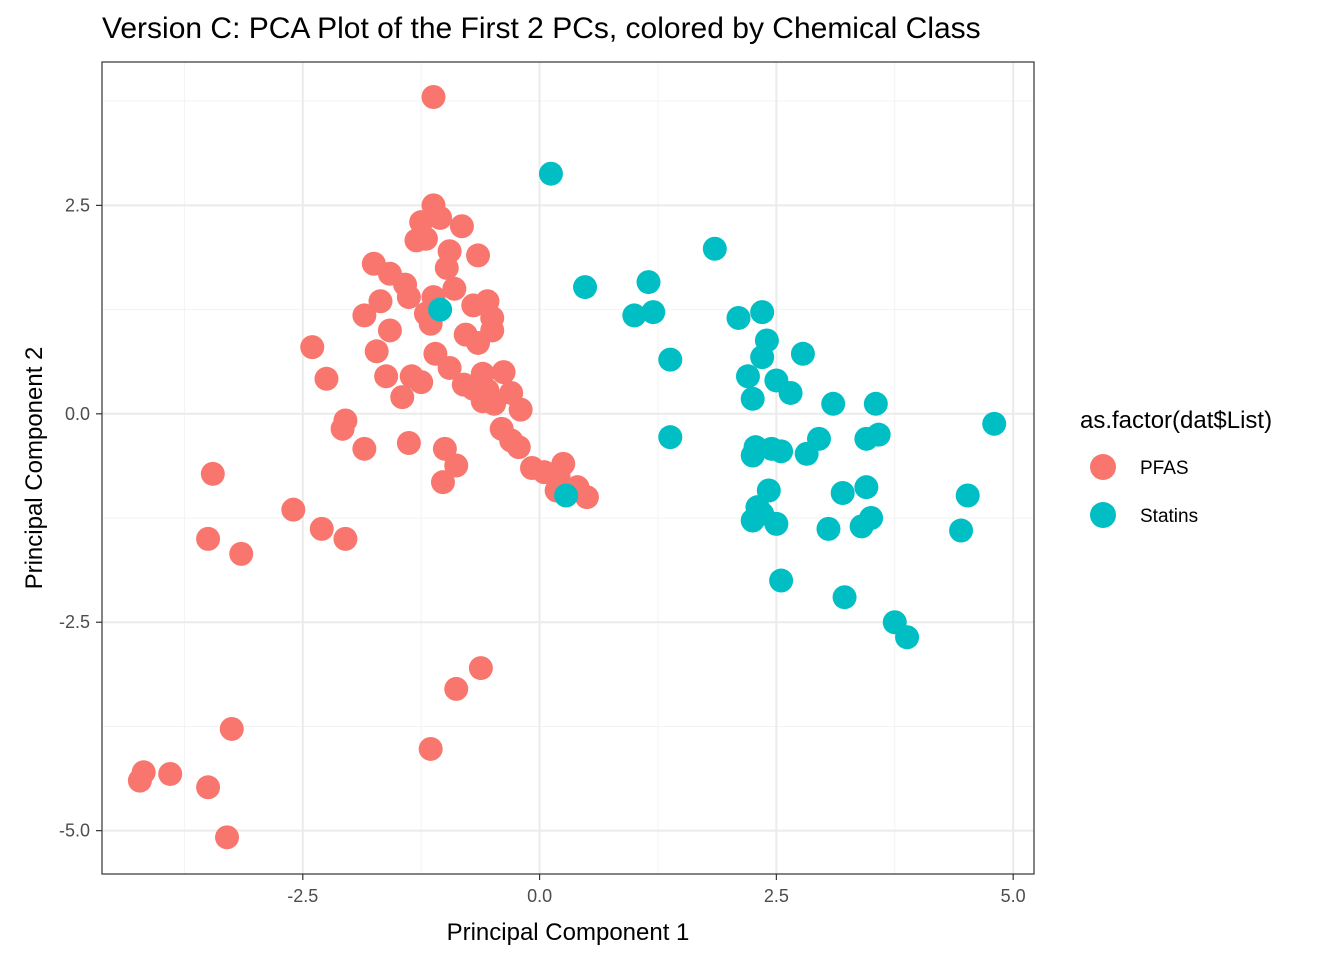  Describe the element at coordinates (74, 622) in the screenshot. I see `y-tick-label: -2.5` at that location.